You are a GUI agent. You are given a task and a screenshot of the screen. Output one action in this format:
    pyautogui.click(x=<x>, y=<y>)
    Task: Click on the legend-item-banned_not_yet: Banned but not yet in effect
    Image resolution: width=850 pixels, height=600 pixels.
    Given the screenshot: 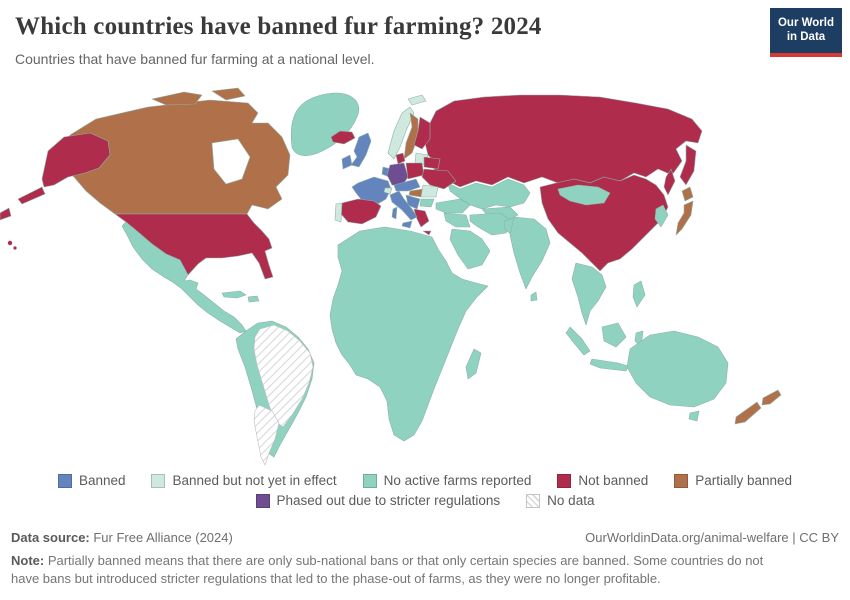 What is the action you would take?
    pyautogui.click(x=244, y=480)
    